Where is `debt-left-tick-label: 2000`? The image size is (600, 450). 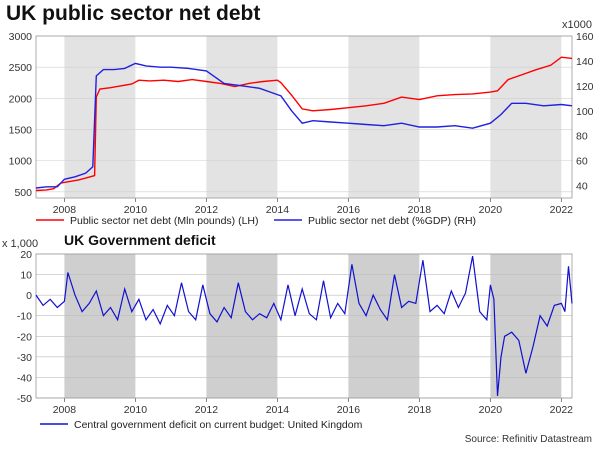 debt-left-tick-label: 2000 is located at coordinates (21, 99).